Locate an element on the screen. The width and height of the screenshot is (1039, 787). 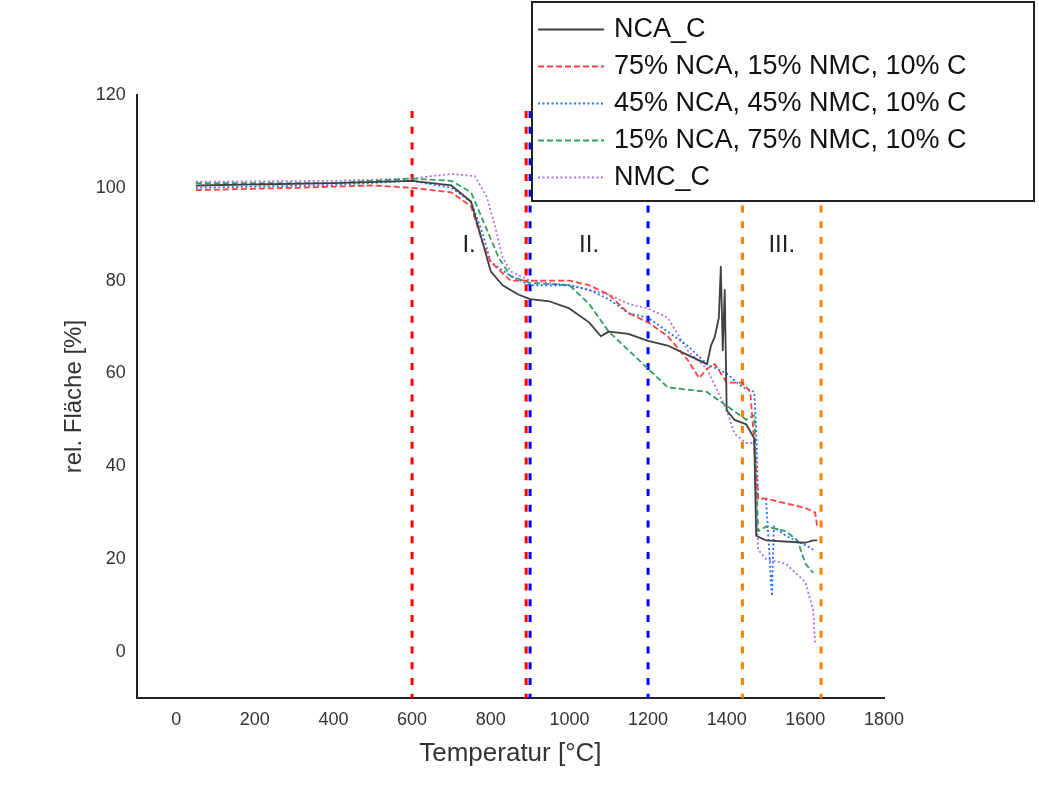
x-tick-label: 800 is located at coordinates (490, 718).